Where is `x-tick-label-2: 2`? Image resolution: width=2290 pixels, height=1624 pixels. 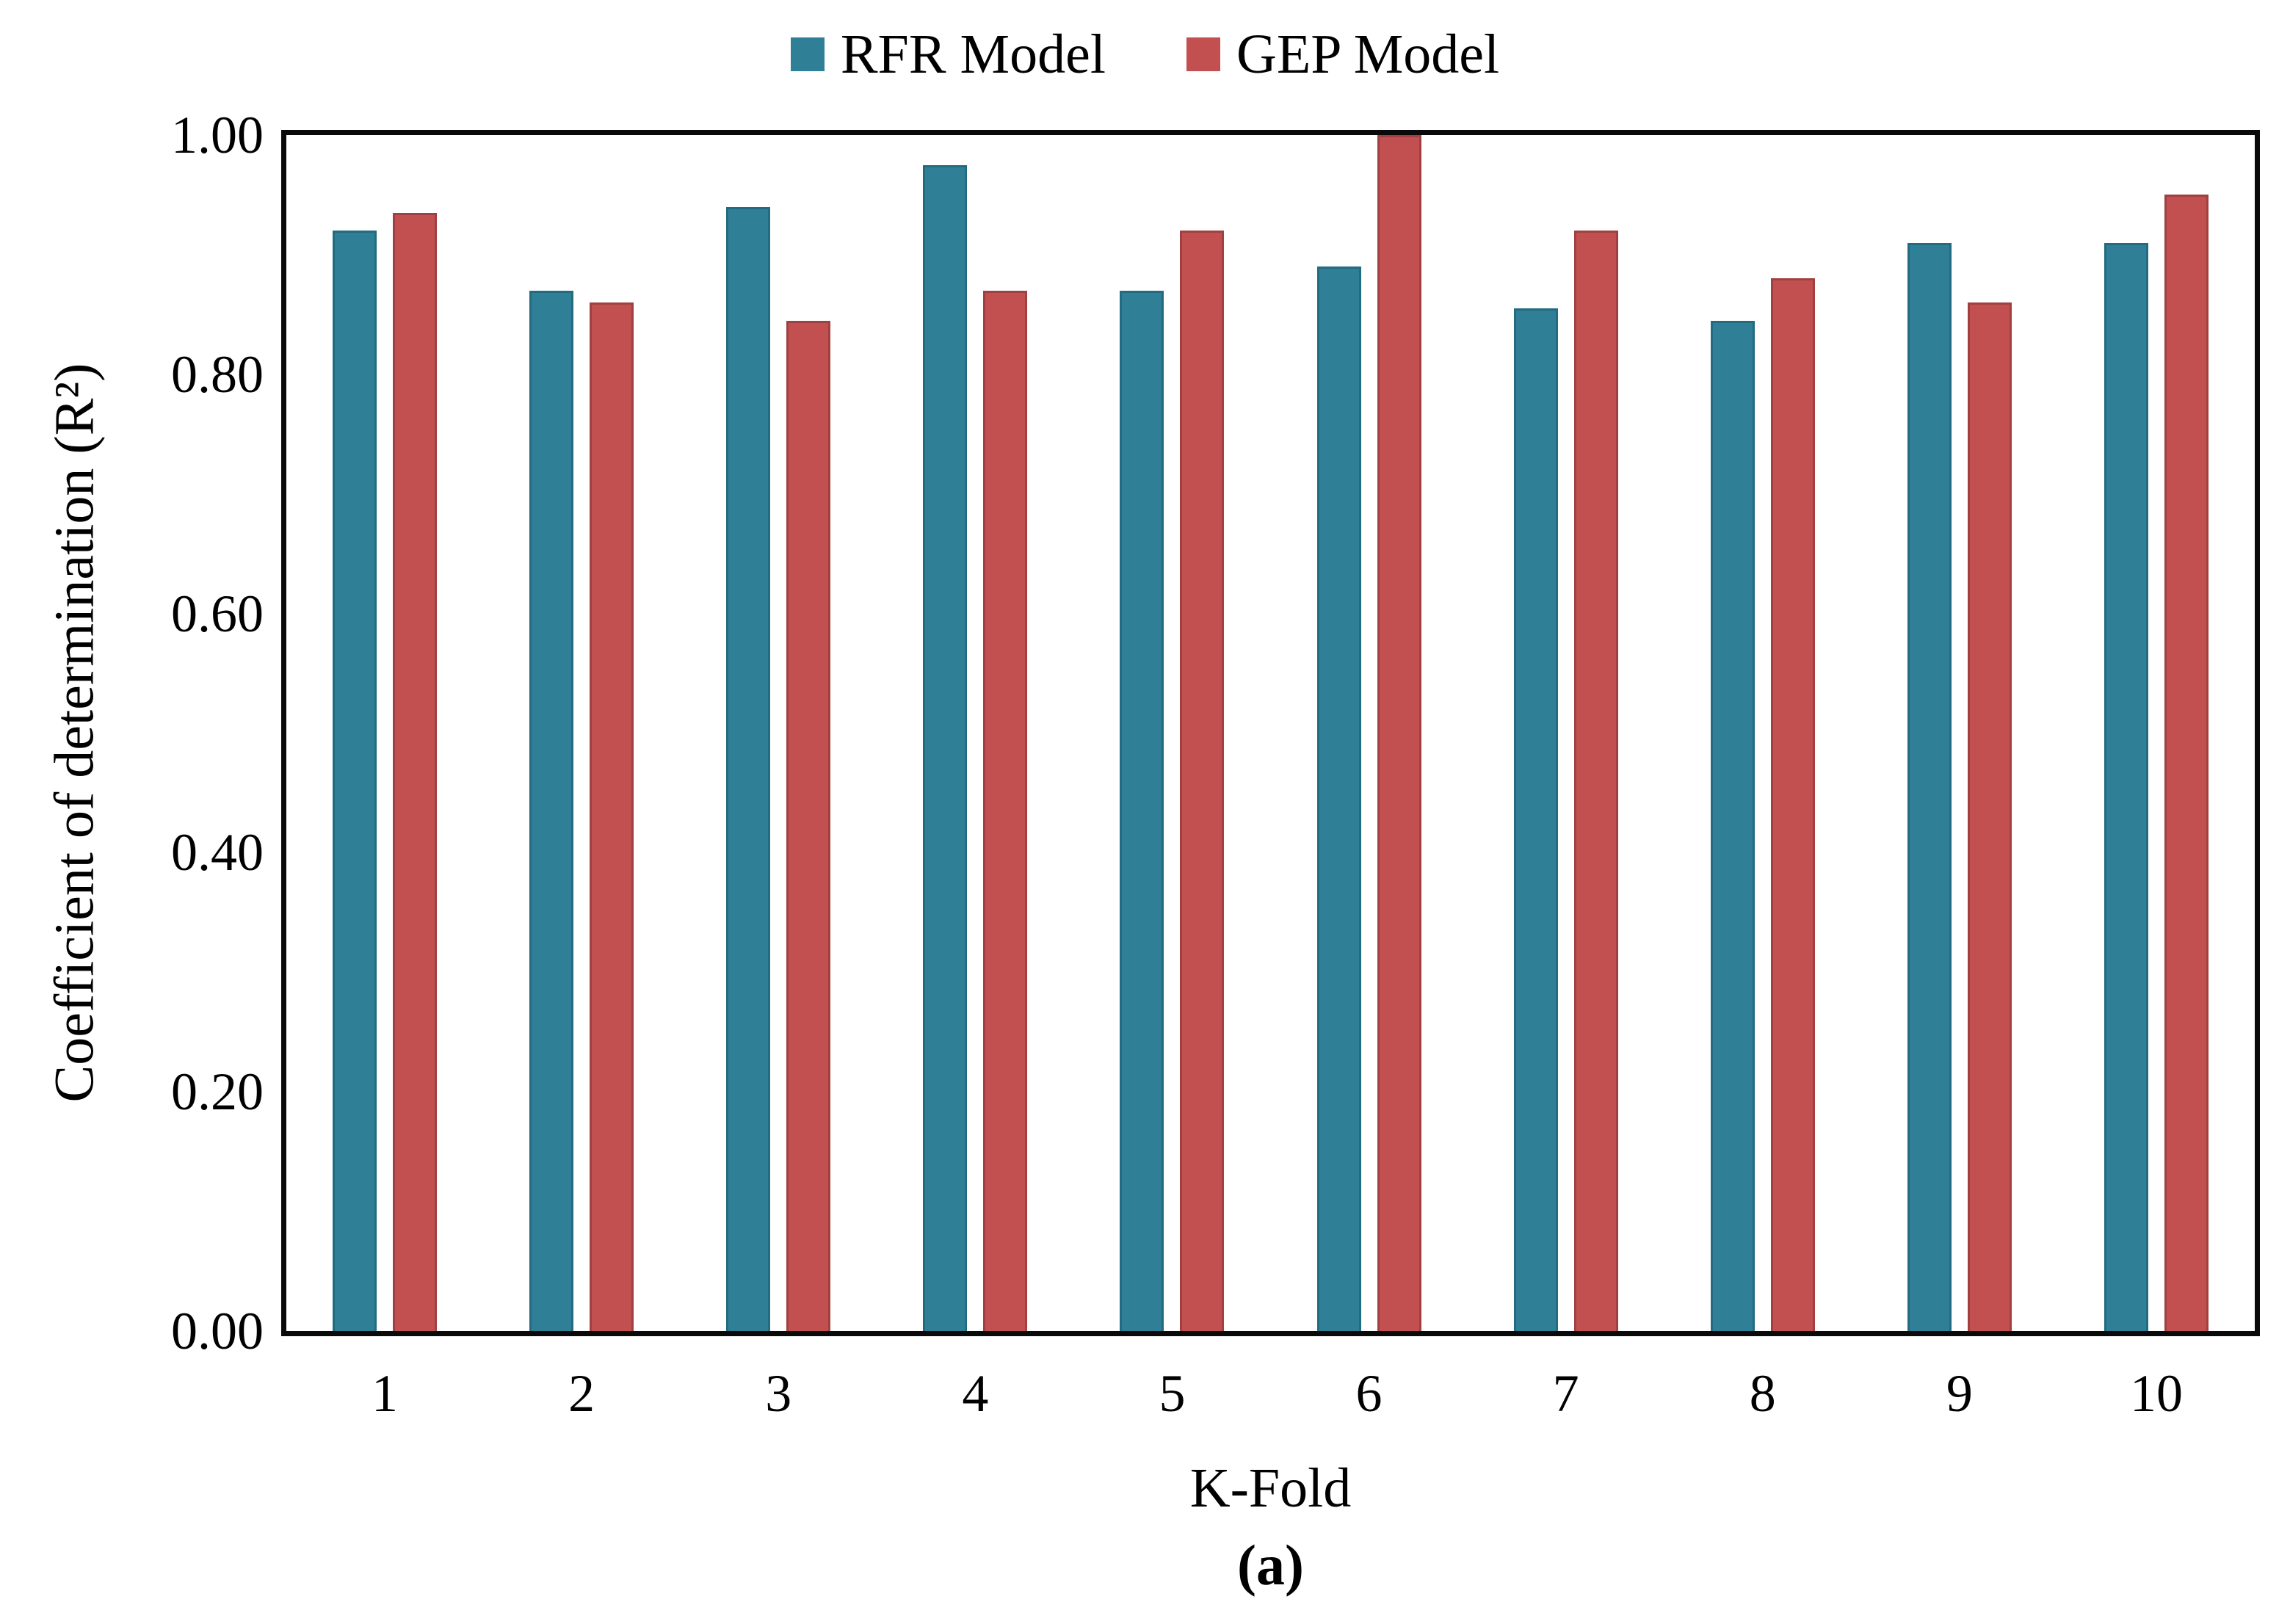 x-tick-label-2: 2 is located at coordinates (582, 1393).